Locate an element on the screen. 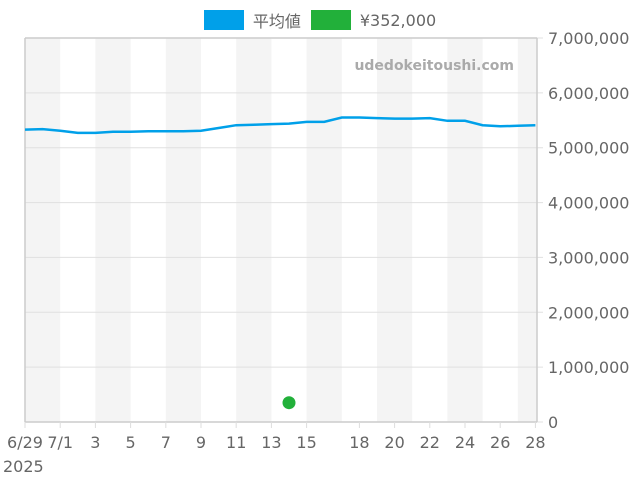  legend-item-average: 平均値 is located at coordinates (252, 20).